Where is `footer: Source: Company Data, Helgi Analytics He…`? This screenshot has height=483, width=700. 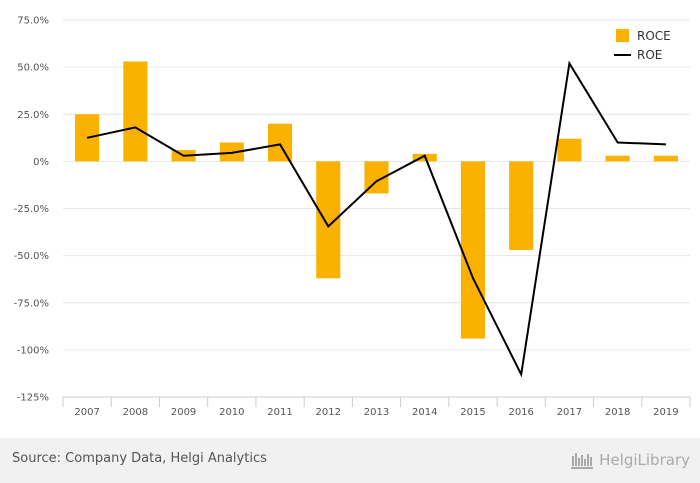 footer: Source: Company Data, Helgi Analytics He… is located at coordinates (350, 460).